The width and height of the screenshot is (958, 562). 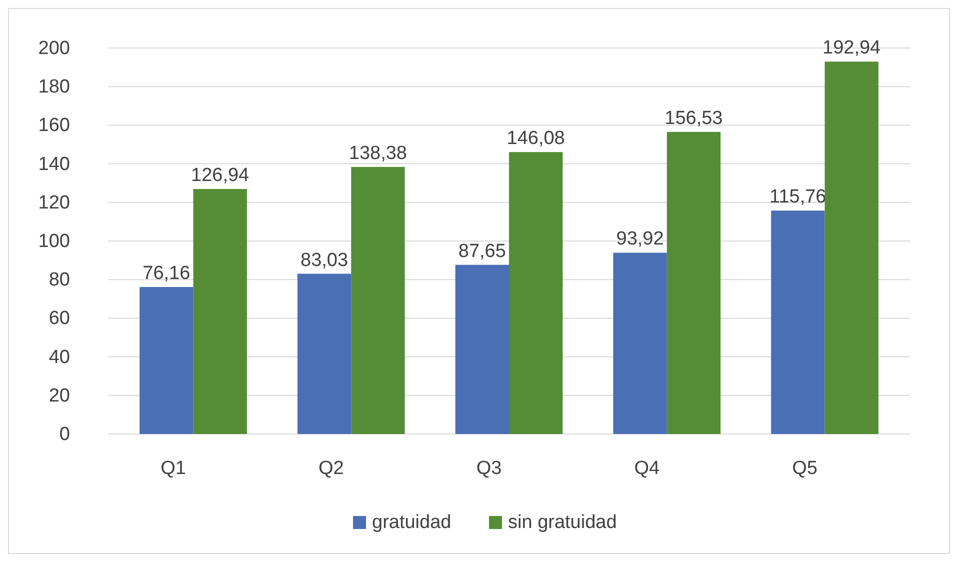 What do you see at coordinates (798, 197) in the screenshot?
I see `data-label: 115,76` at bounding box center [798, 197].